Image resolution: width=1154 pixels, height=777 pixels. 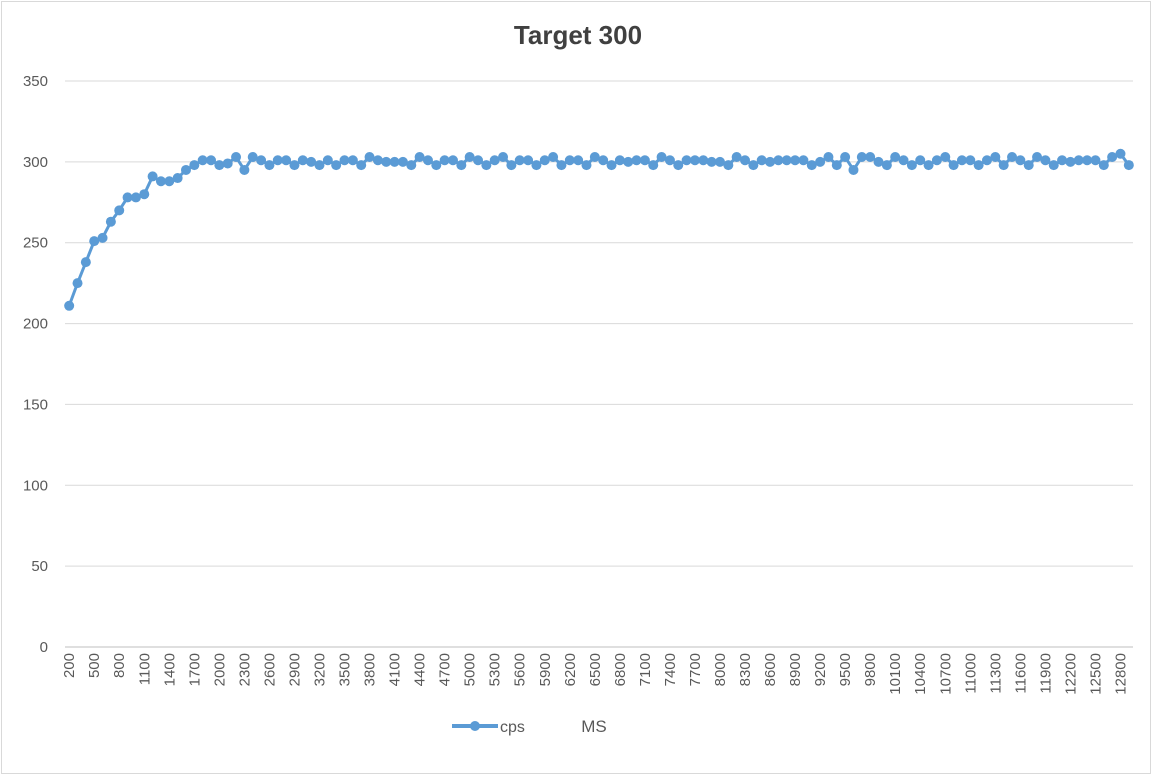 I want to click on x-tick-label: 4400, so click(x=420, y=669).